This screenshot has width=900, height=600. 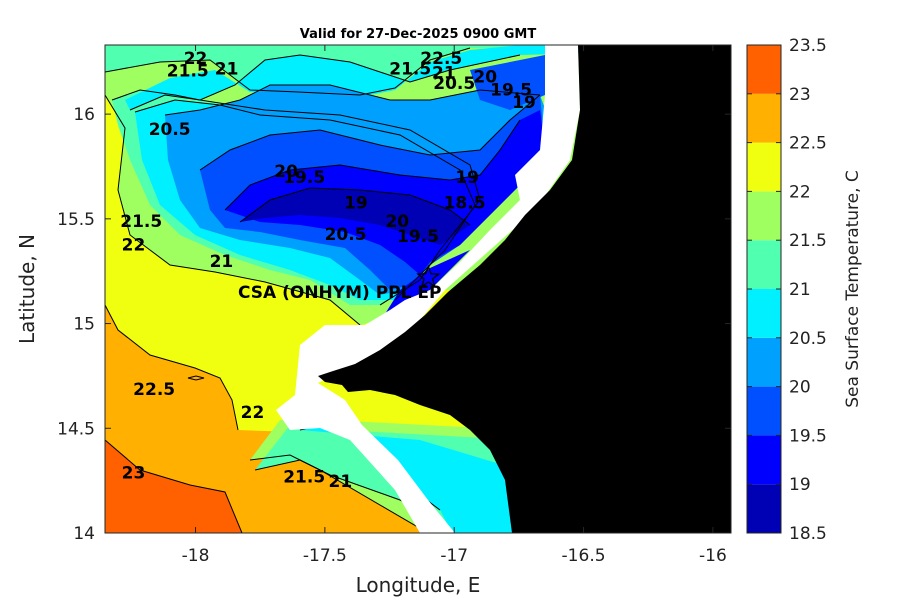 What do you see at coordinates (196, 556) in the screenshot?
I see `x-tick-label: -18` at bounding box center [196, 556].